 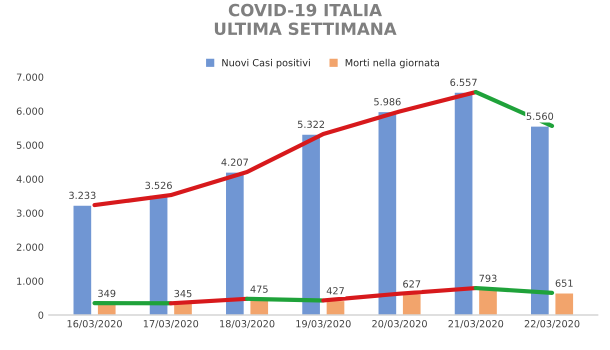 I want to click on legend-label: Morti nella giornata, so click(x=392, y=63).